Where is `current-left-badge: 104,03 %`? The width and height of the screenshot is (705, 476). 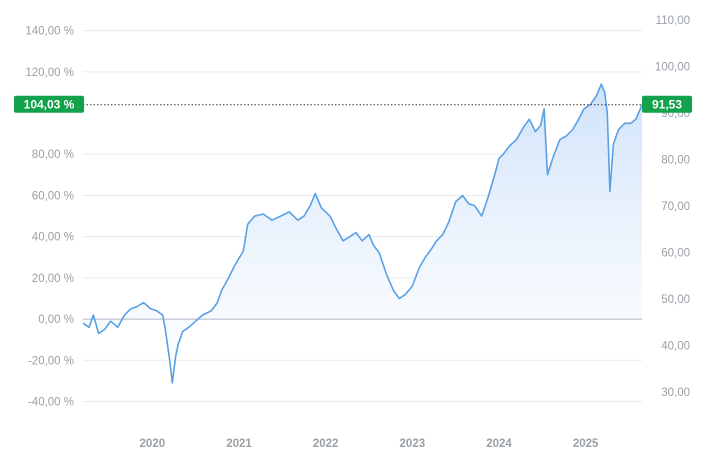
current-left-badge: 104,03 % is located at coordinates (49, 104).